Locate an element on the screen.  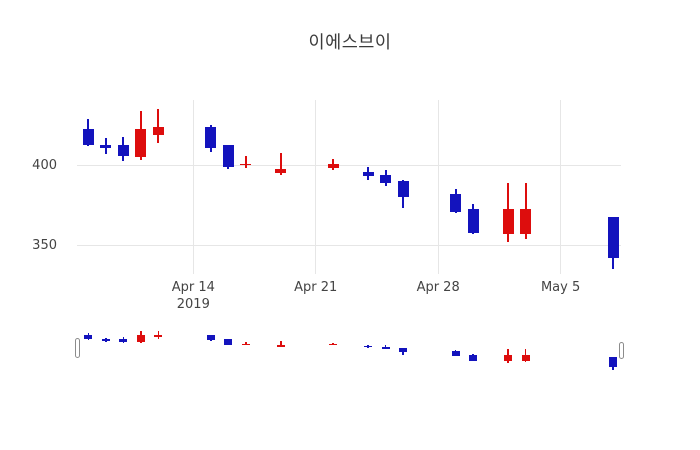
x-tick-label: Apr 21 is located at coordinates (316, 287).